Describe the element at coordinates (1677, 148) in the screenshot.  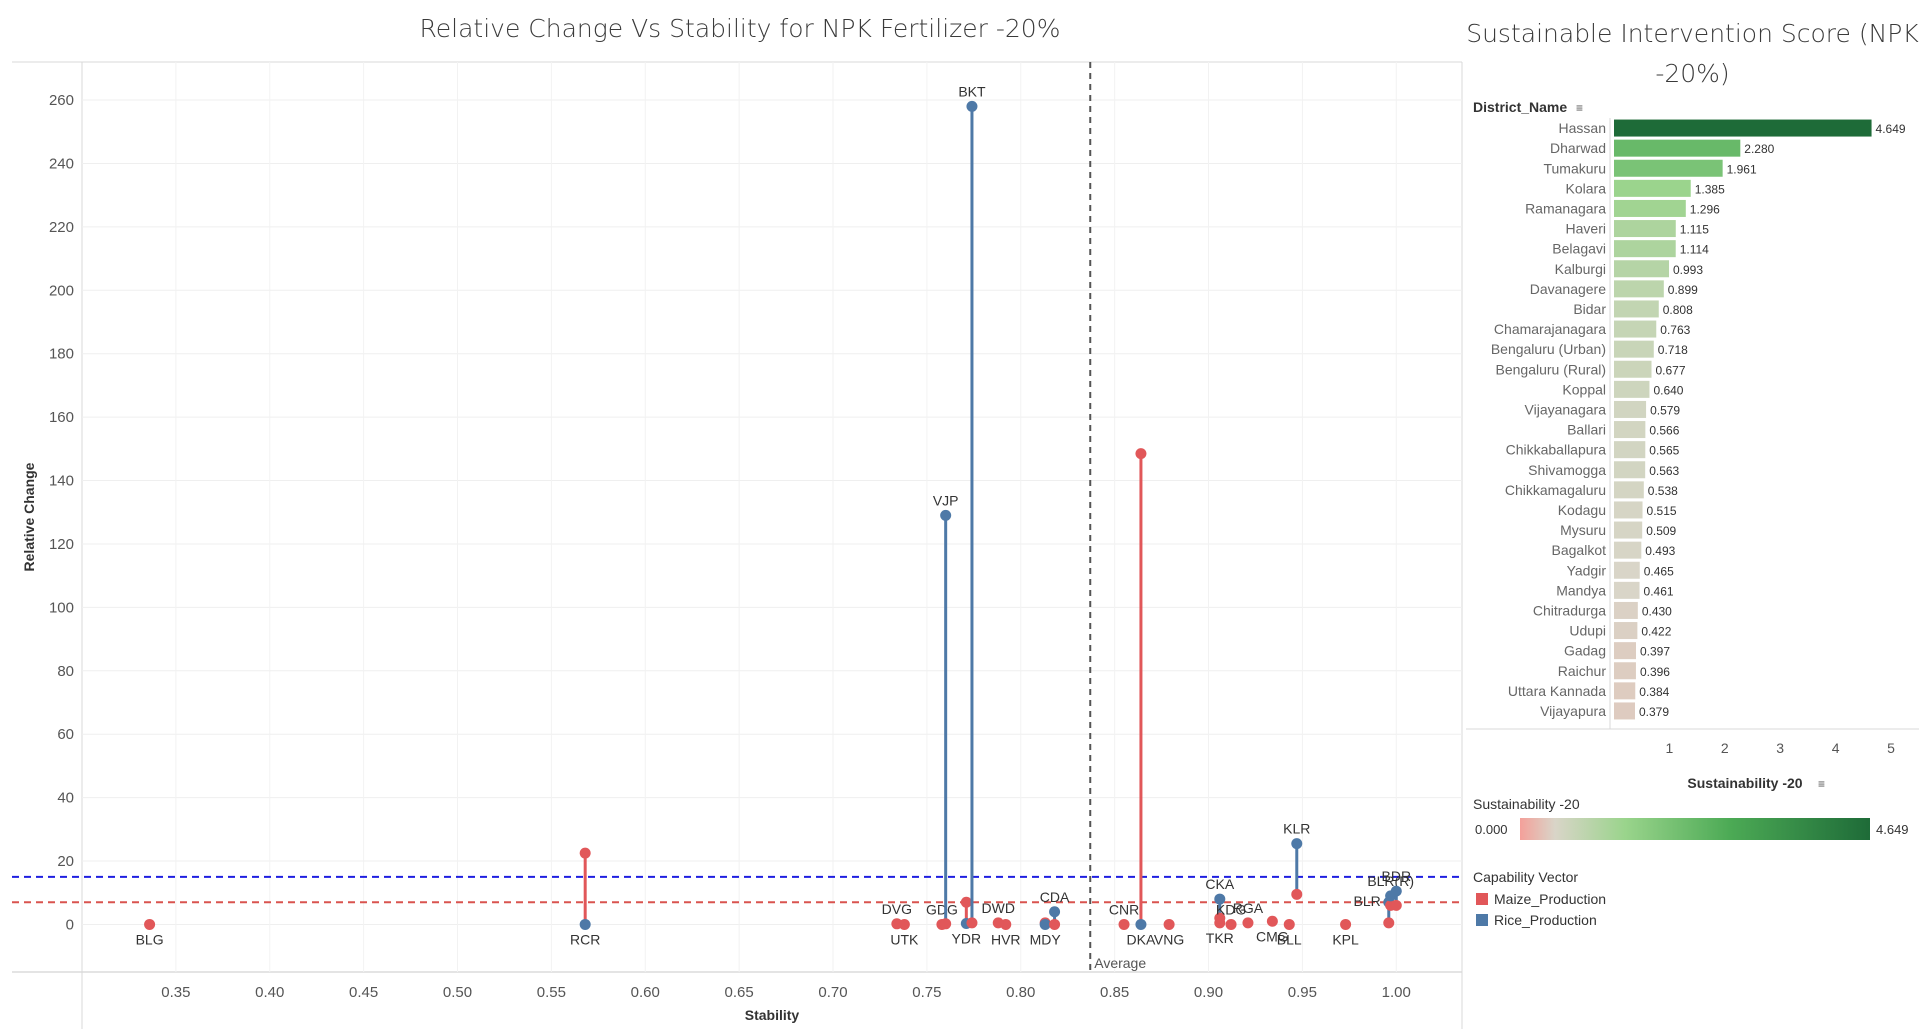
I see `bar-Dharwad` at that location.